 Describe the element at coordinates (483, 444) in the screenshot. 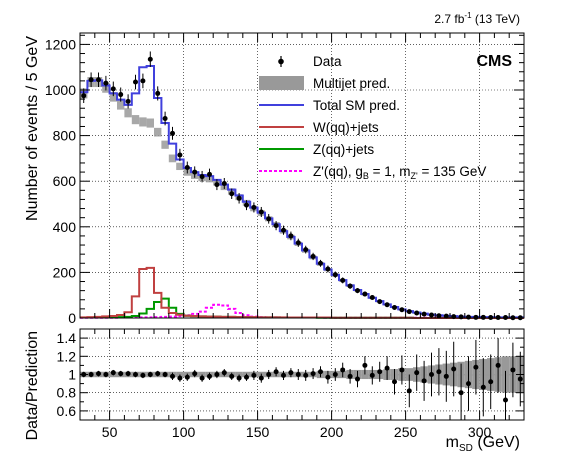

I see `x-axis-title: mSD (GeV)` at that location.